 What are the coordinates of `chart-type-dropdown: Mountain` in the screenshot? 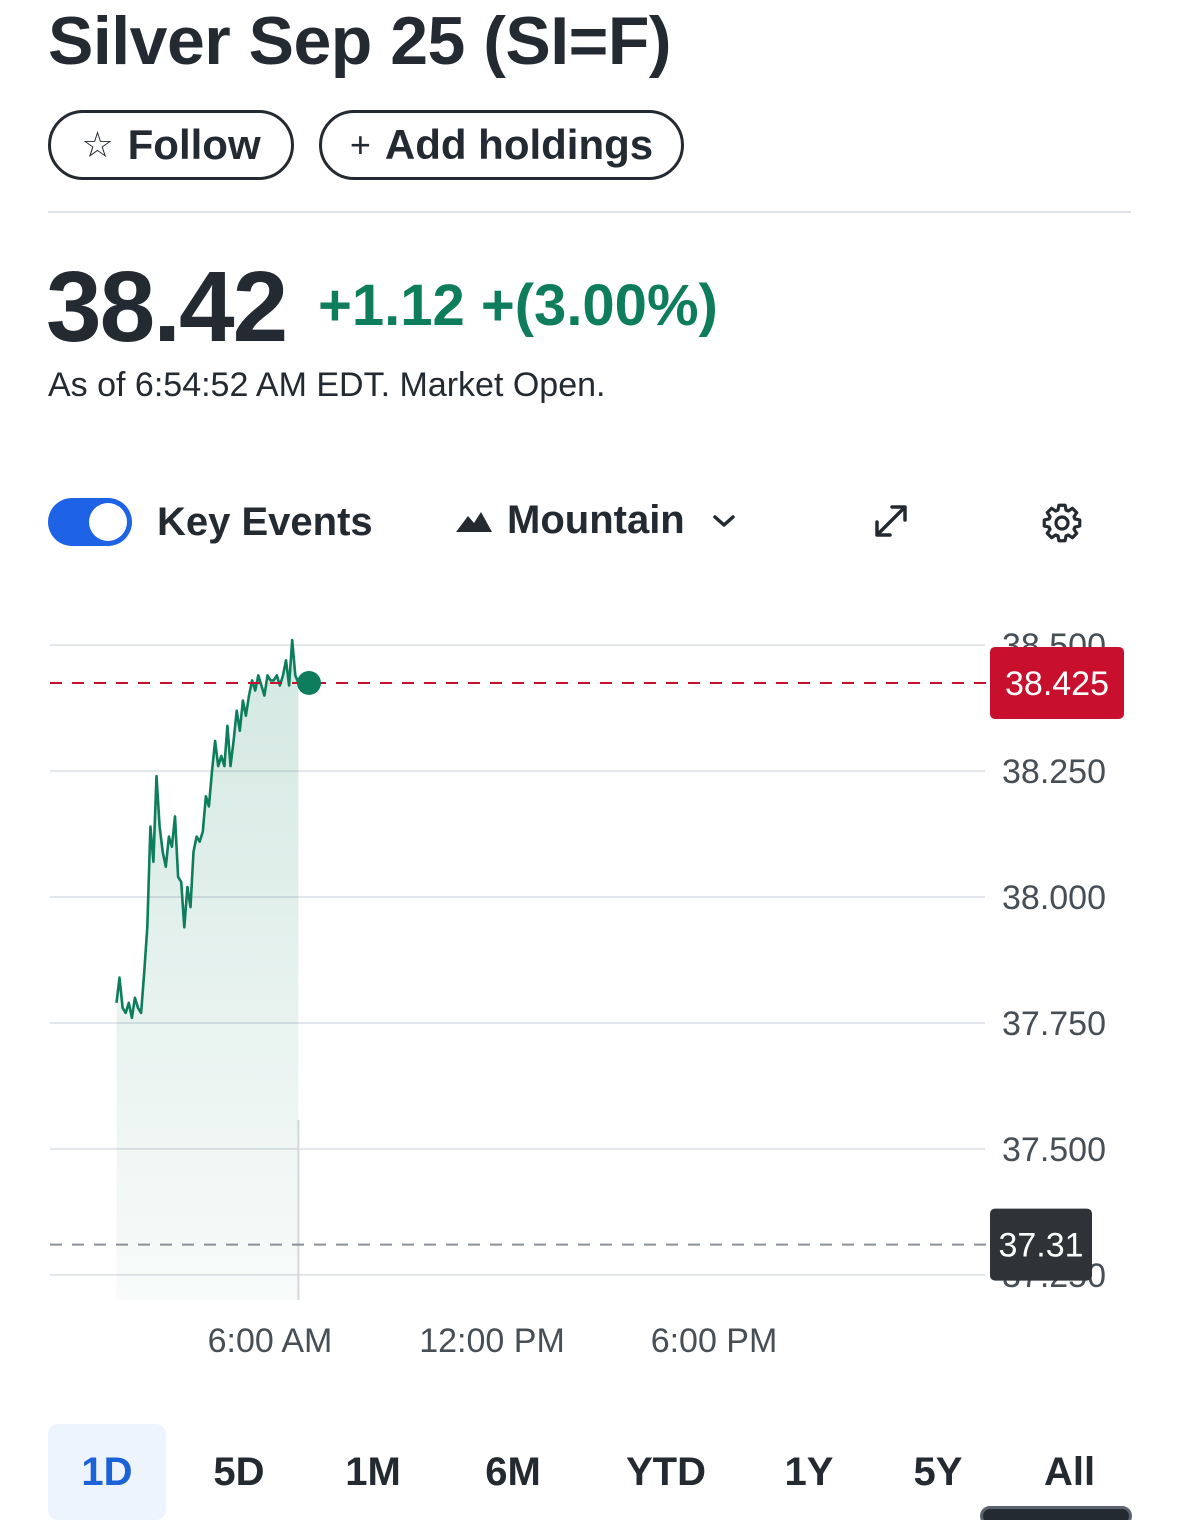 It's located at (596, 520).